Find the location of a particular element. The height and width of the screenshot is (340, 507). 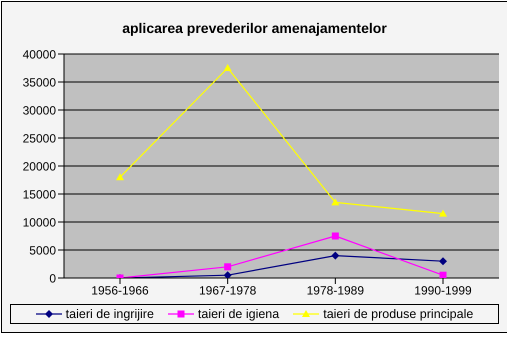

y-tick-label: 10000 is located at coordinates (39, 222).